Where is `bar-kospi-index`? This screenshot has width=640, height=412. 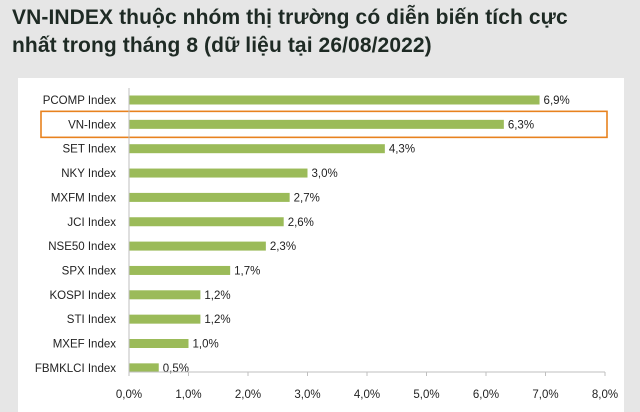 bar-kospi-index is located at coordinates (165, 295).